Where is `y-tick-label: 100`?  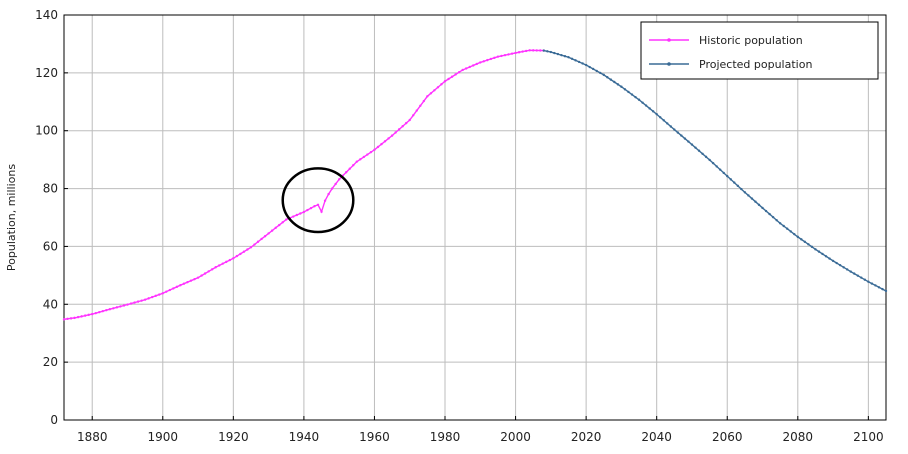
y-tick-label: 100 is located at coordinates (46, 131).